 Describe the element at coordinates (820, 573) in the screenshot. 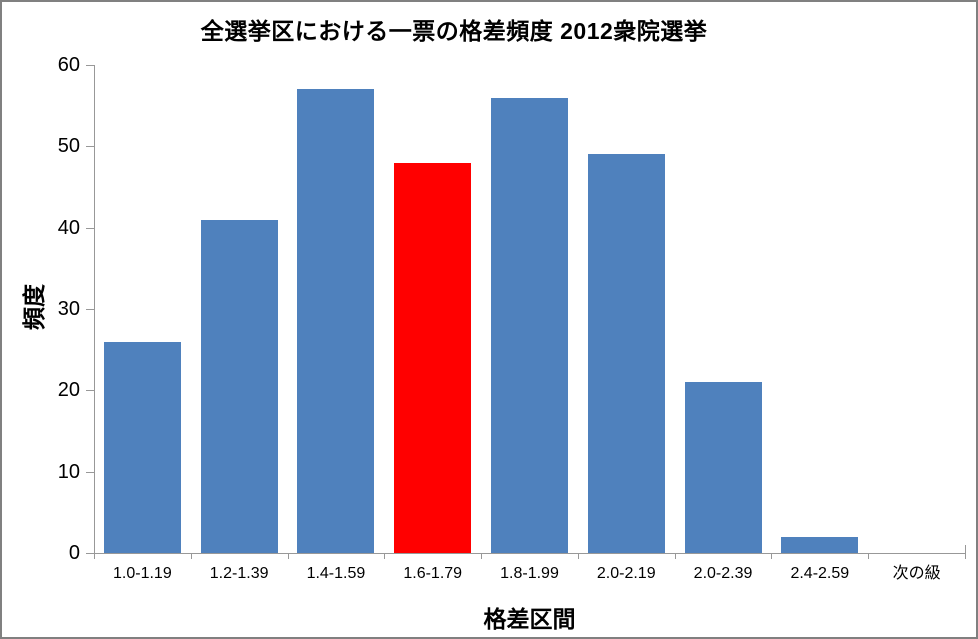

I see `x-tick-label: 2.4-2.59` at that location.